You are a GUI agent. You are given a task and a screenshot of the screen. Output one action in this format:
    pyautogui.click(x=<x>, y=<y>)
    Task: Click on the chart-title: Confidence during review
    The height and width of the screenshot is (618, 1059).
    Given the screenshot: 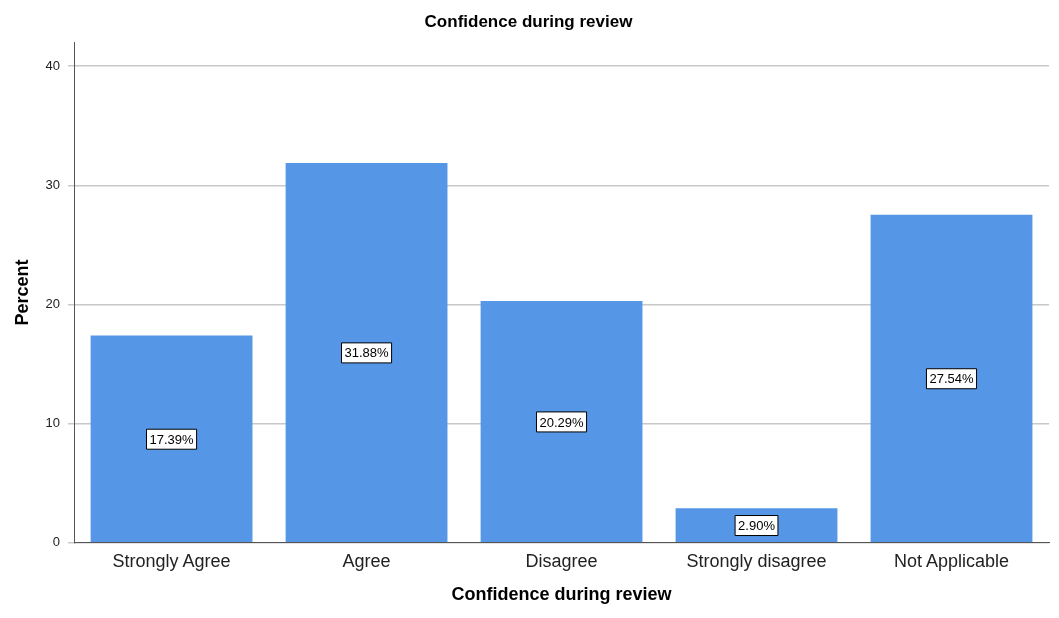 What is the action you would take?
    pyautogui.click(x=529, y=21)
    